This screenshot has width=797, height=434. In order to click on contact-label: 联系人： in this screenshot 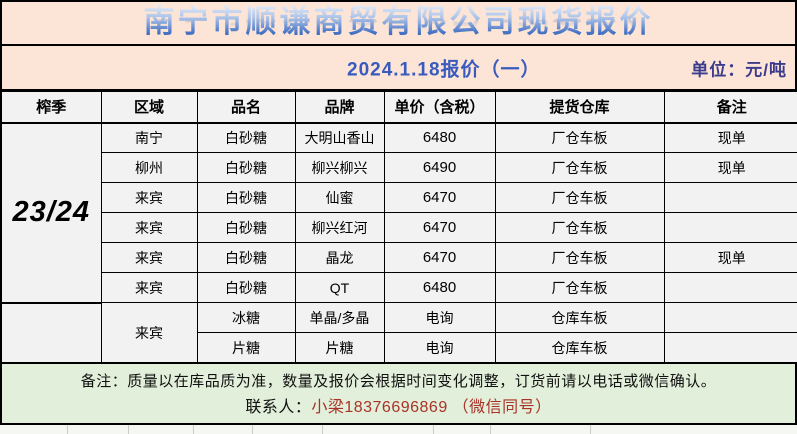, I will do `click(278, 407)`.